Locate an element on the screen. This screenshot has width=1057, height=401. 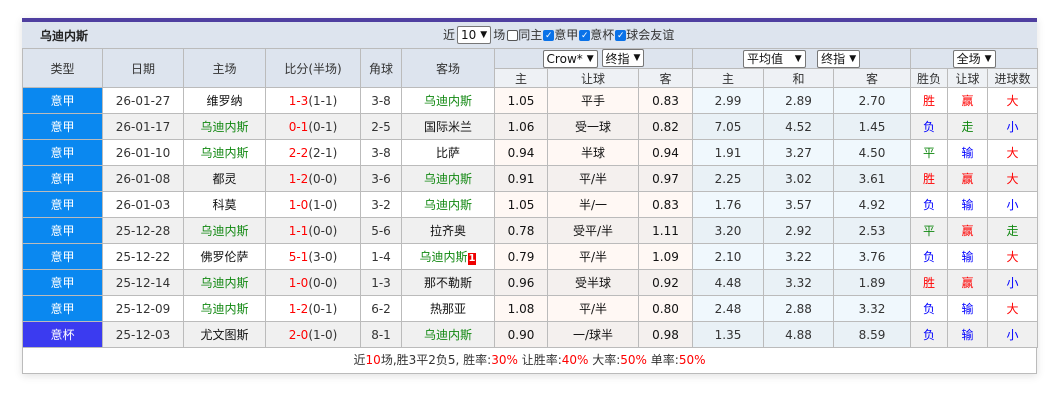
filters: 近 10 ▼ 场 同主 ✓ 意甲 ✓ 意杯 ✓ 球会友谊 is located at coordinates (559, 35).